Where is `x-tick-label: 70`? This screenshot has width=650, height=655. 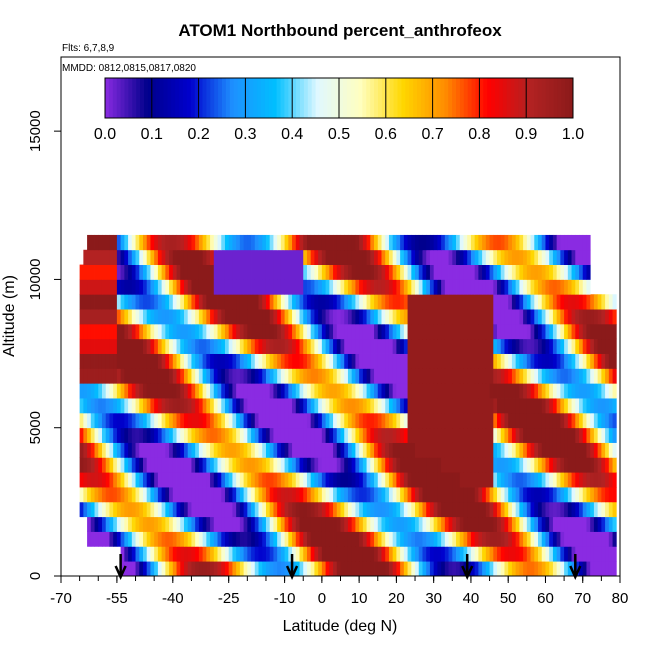
x-tick-label: 70 is located at coordinates (582, 598).